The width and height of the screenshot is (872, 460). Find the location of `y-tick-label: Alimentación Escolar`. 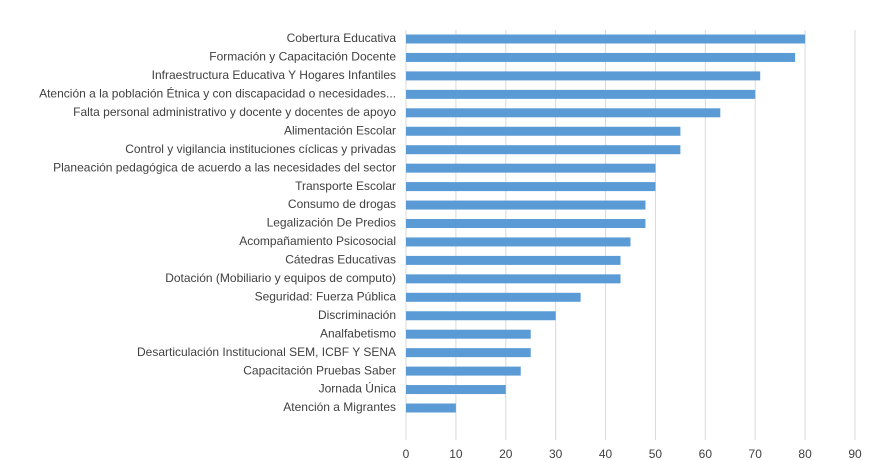

y-tick-label: Alimentación Escolar is located at coordinates (340, 130).